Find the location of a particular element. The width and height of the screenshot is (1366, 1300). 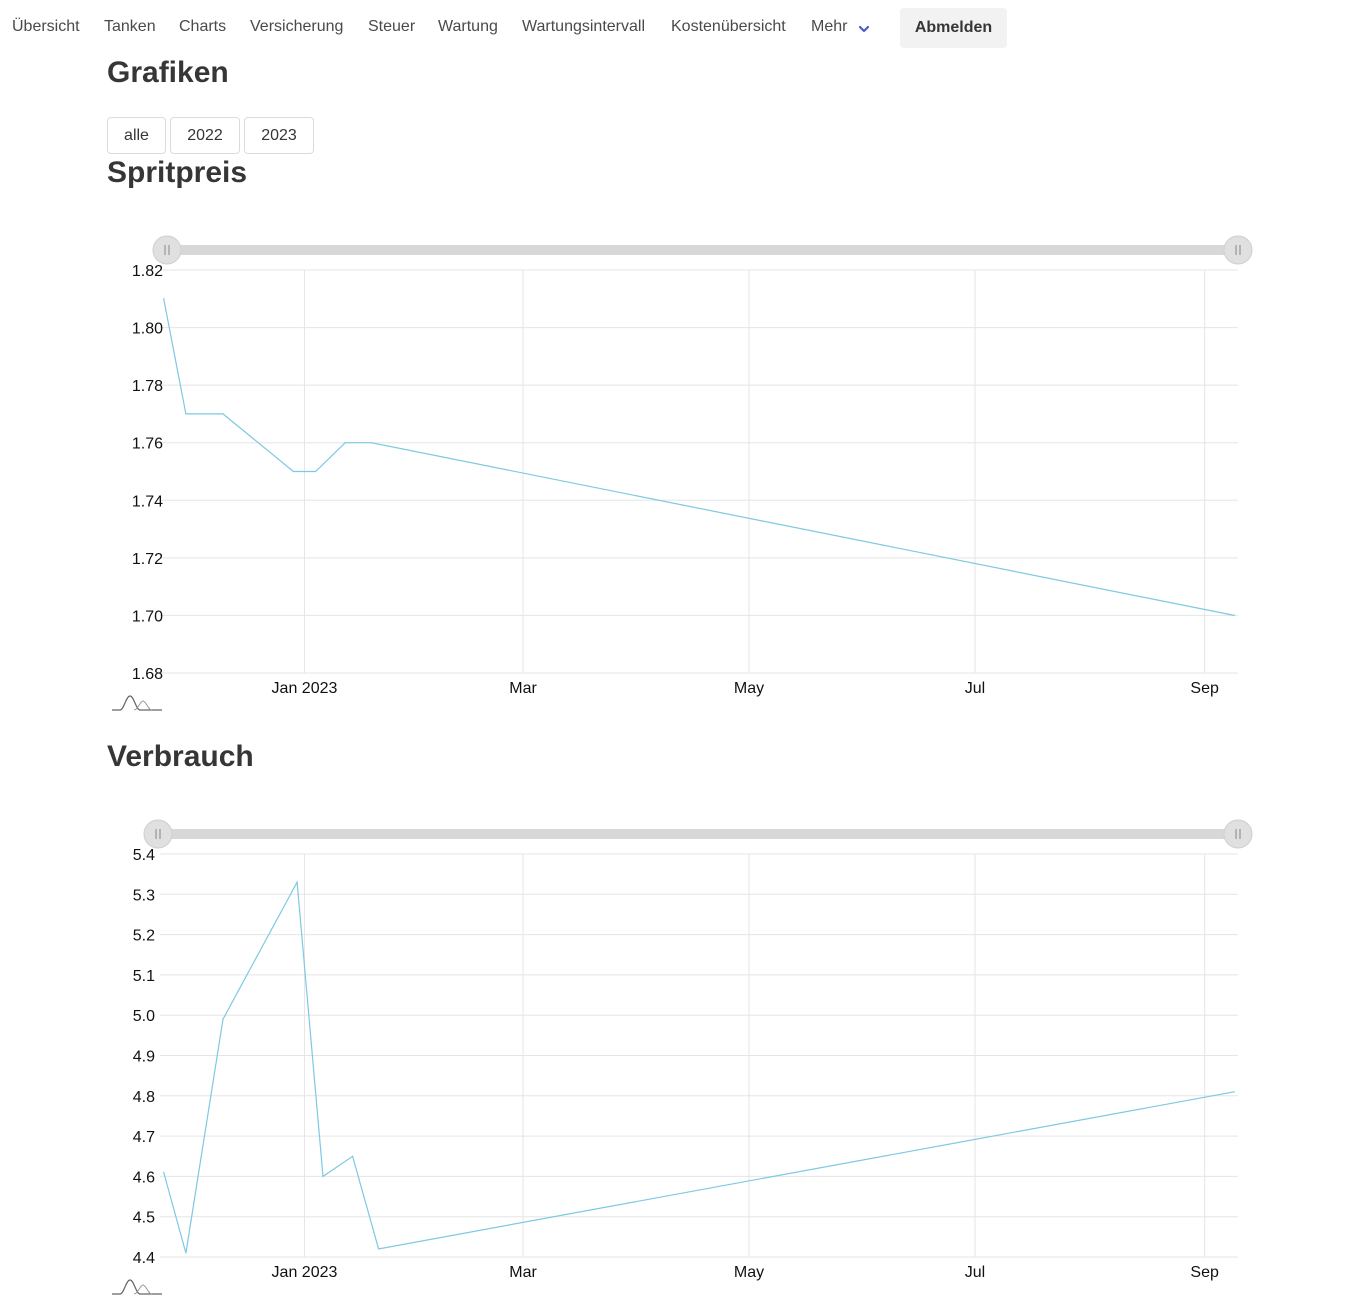

logout-button: Abmelden is located at coordinates (953, 28).